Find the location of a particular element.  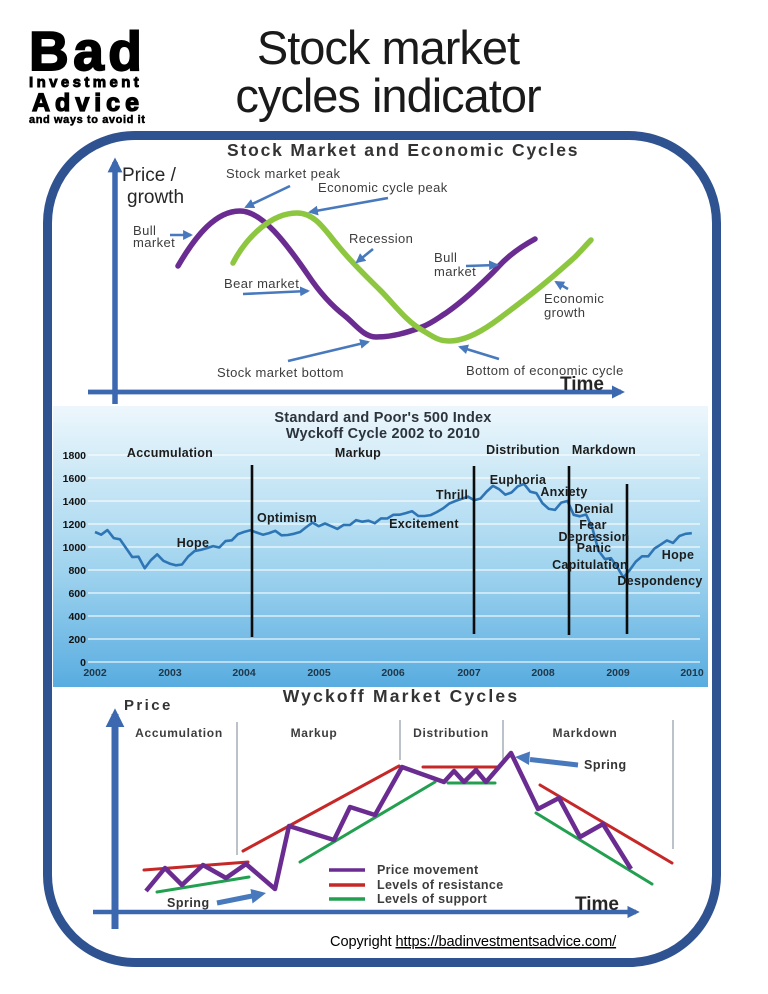

svg-text: Price is located at coordinates (148, 705).